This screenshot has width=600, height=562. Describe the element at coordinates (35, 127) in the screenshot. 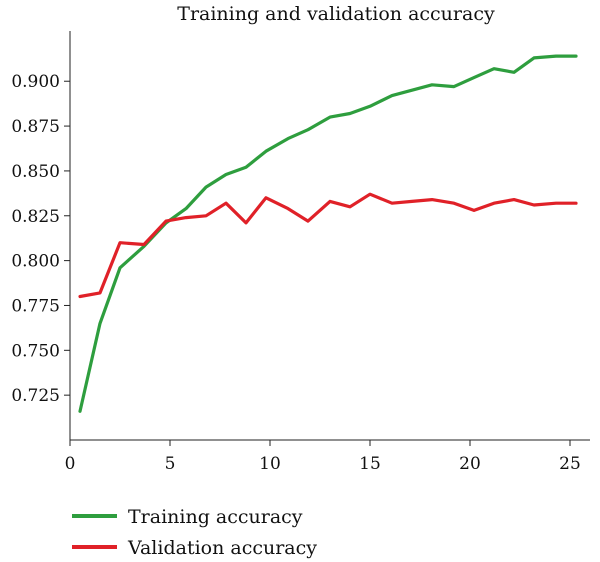

I see `y-tick-label: 0.875` at that location.